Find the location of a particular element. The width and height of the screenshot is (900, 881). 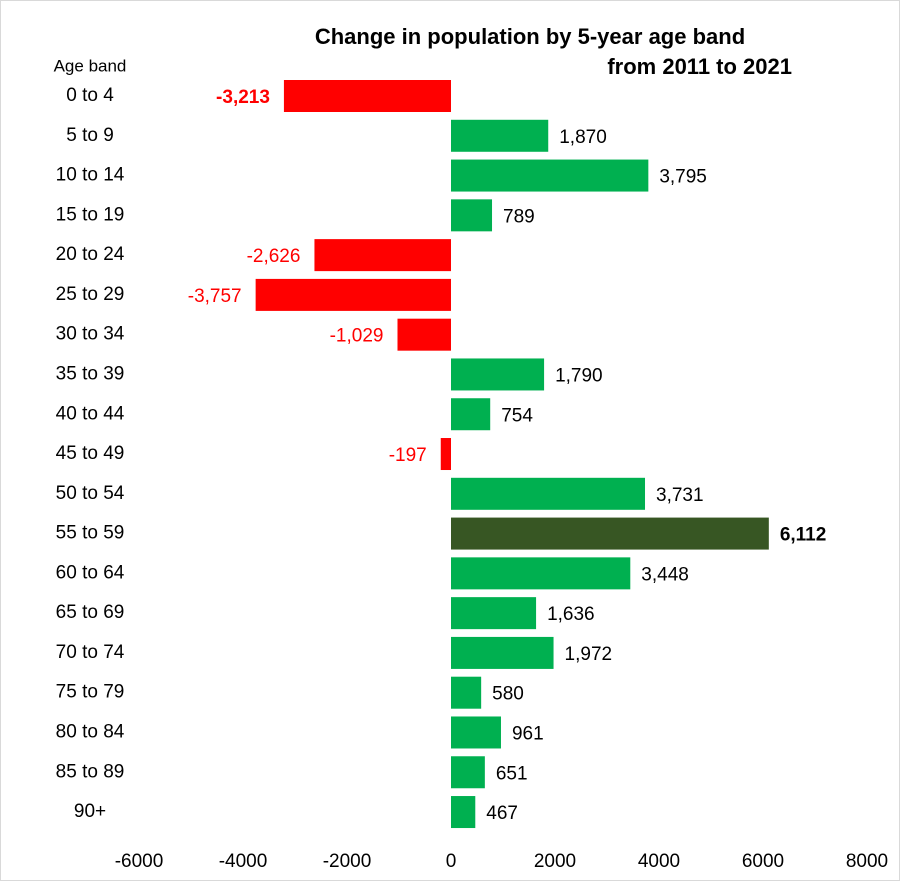

data-label: 1,870 is located at coordinates (583, 137).